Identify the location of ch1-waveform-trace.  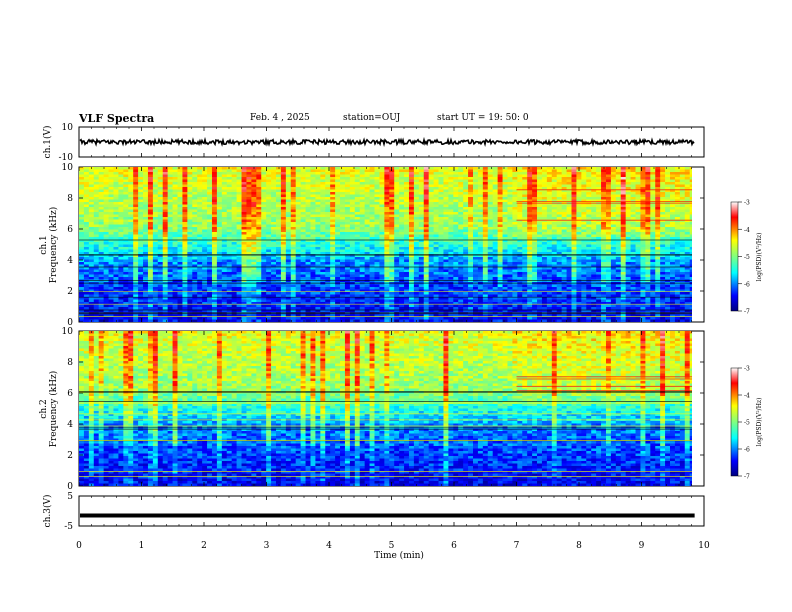
(387, 142).